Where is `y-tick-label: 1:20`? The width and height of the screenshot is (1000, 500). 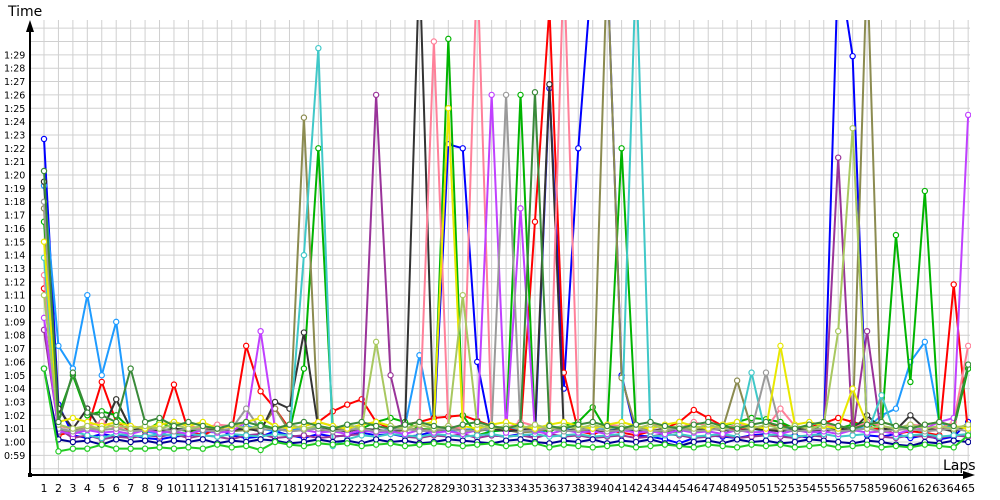 y-tick-label: 1:20 is located at coordinates (14, 176).